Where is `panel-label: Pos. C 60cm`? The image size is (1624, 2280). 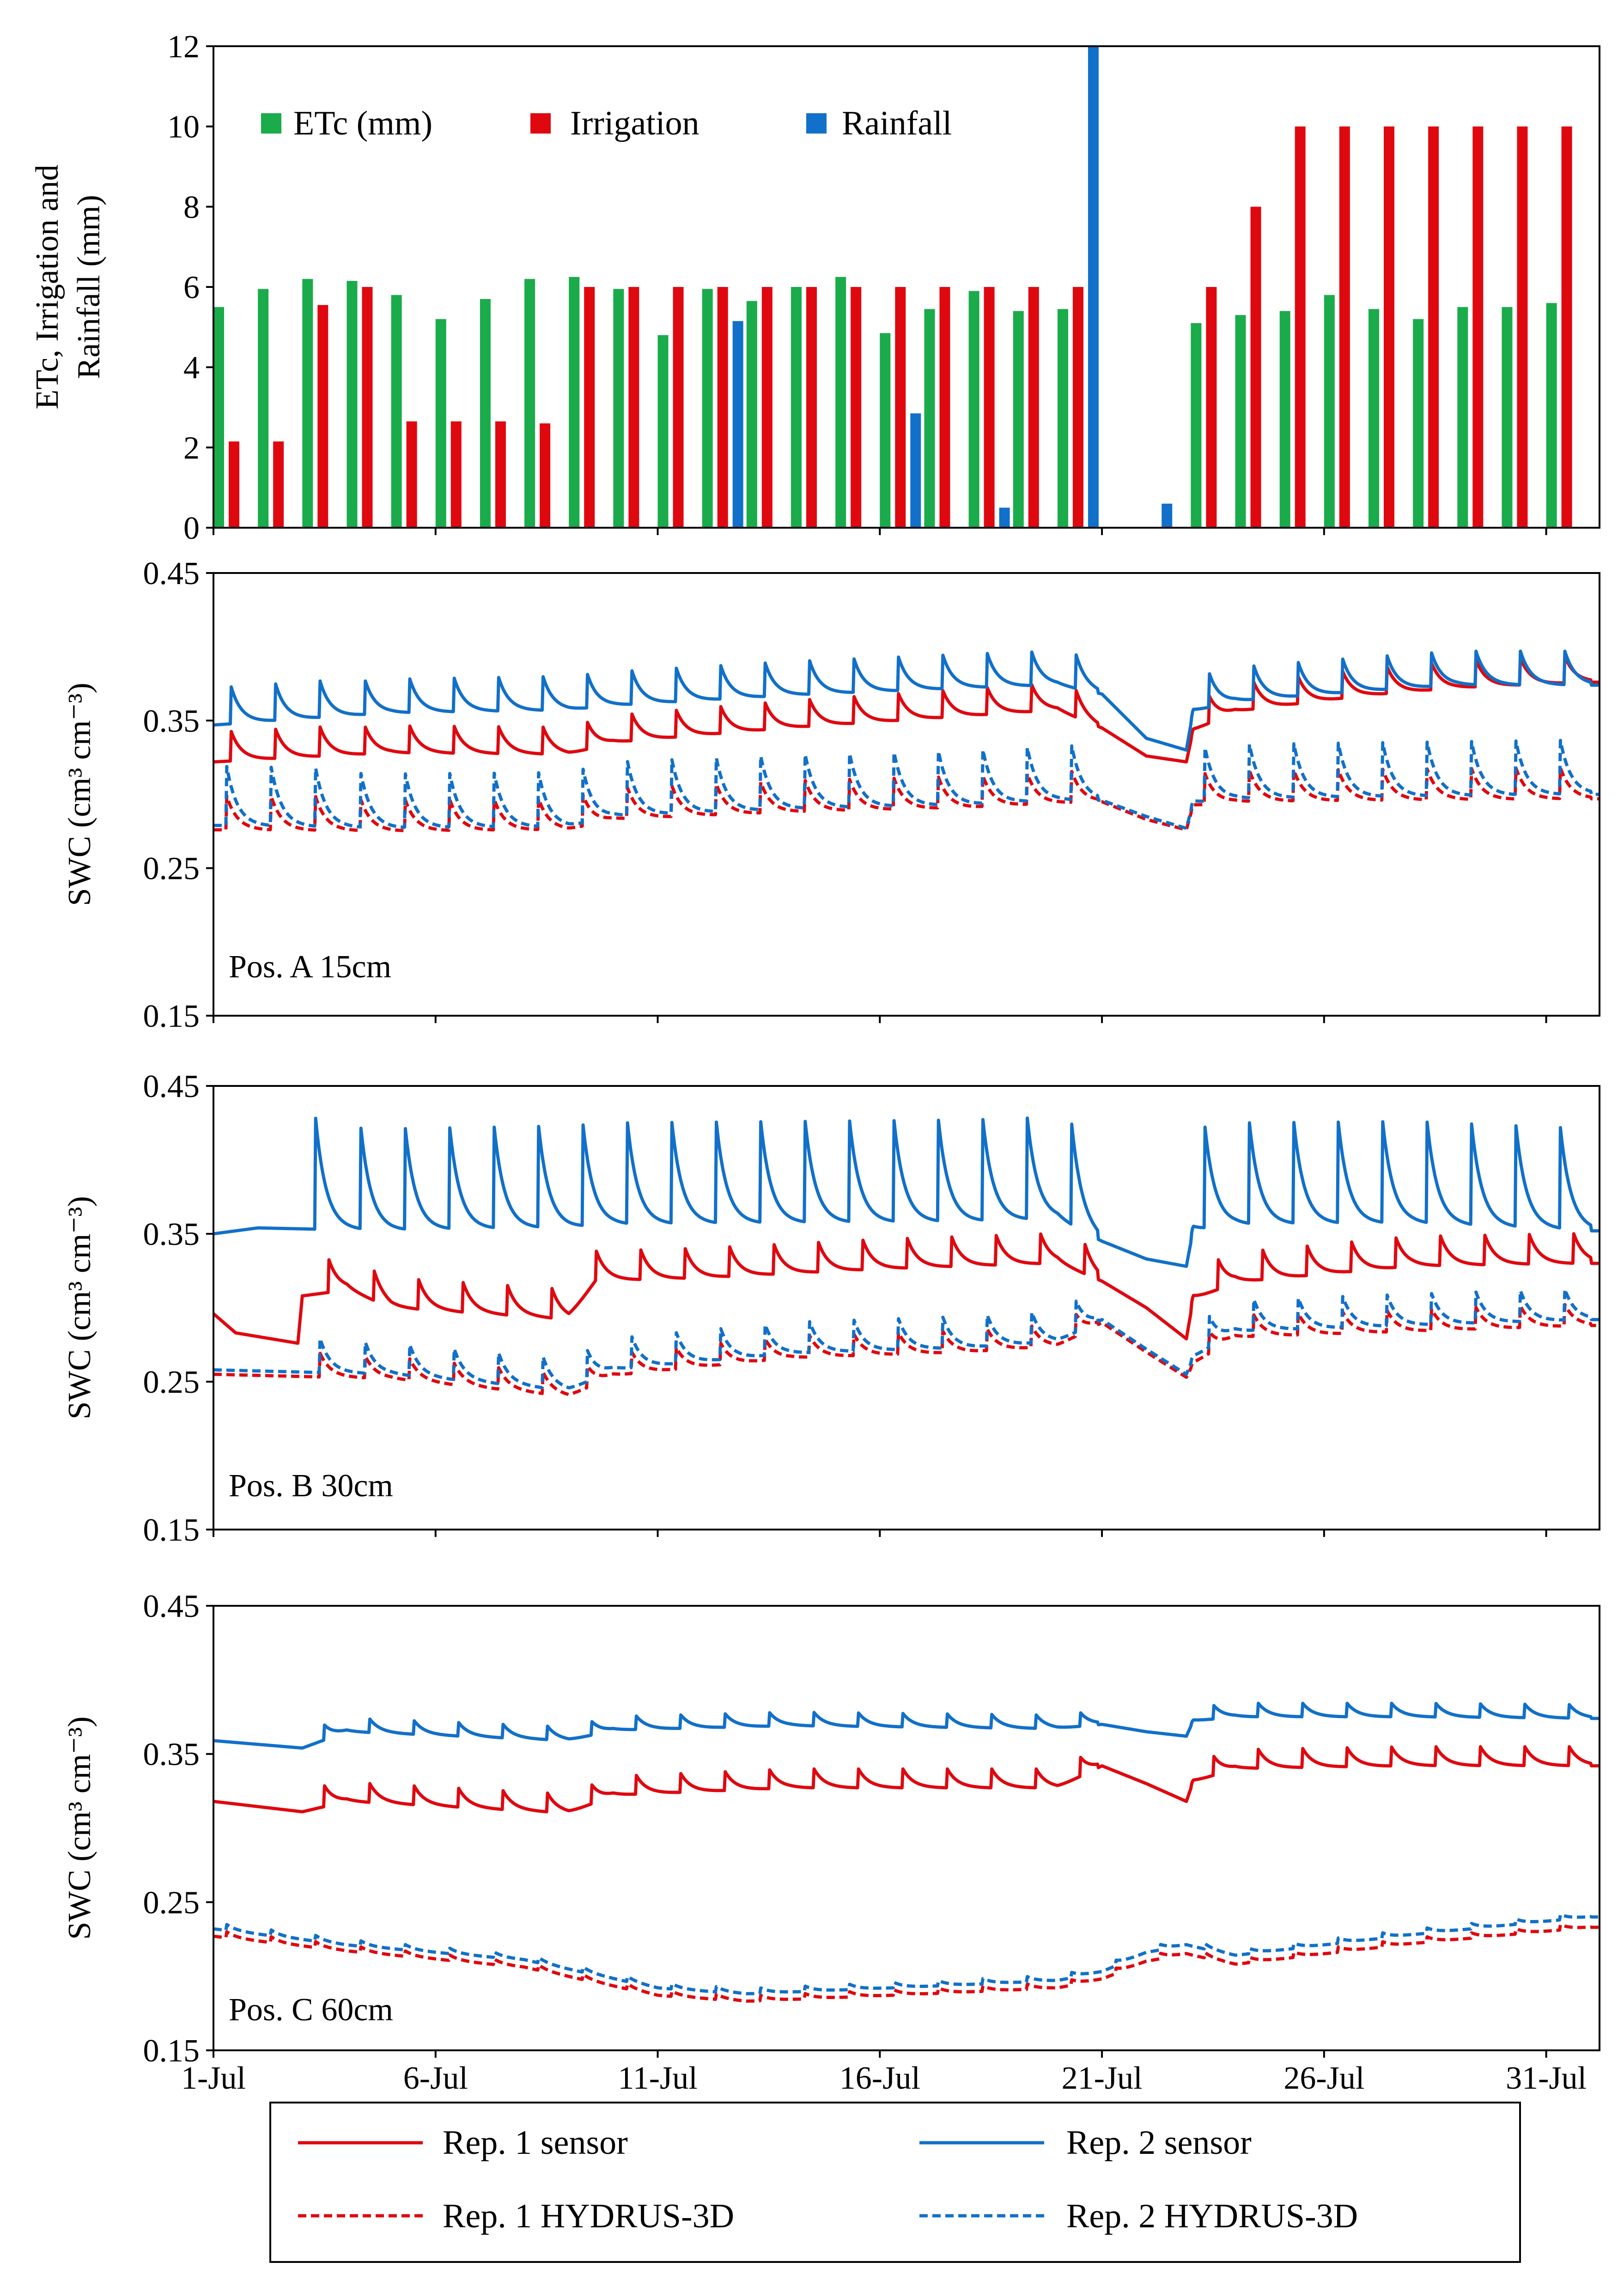 panel-label: Pos. C 60cm is located at coordinates (311, 2010).